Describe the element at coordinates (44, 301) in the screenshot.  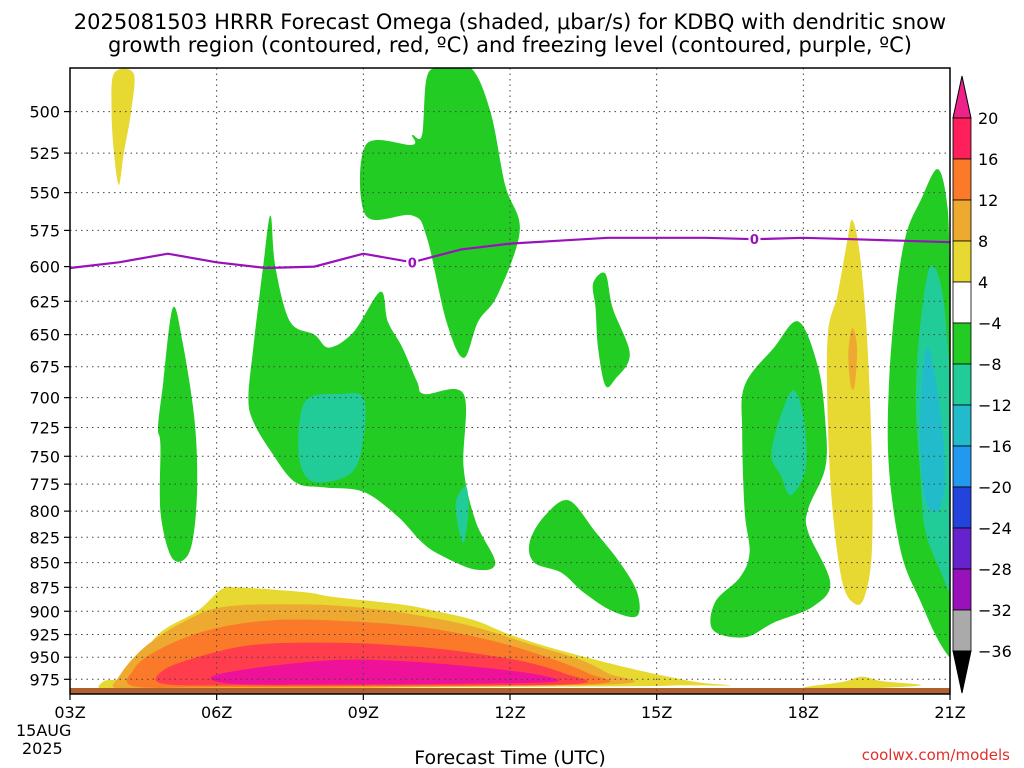
I see `y-tick-label-625: 625` at that location.